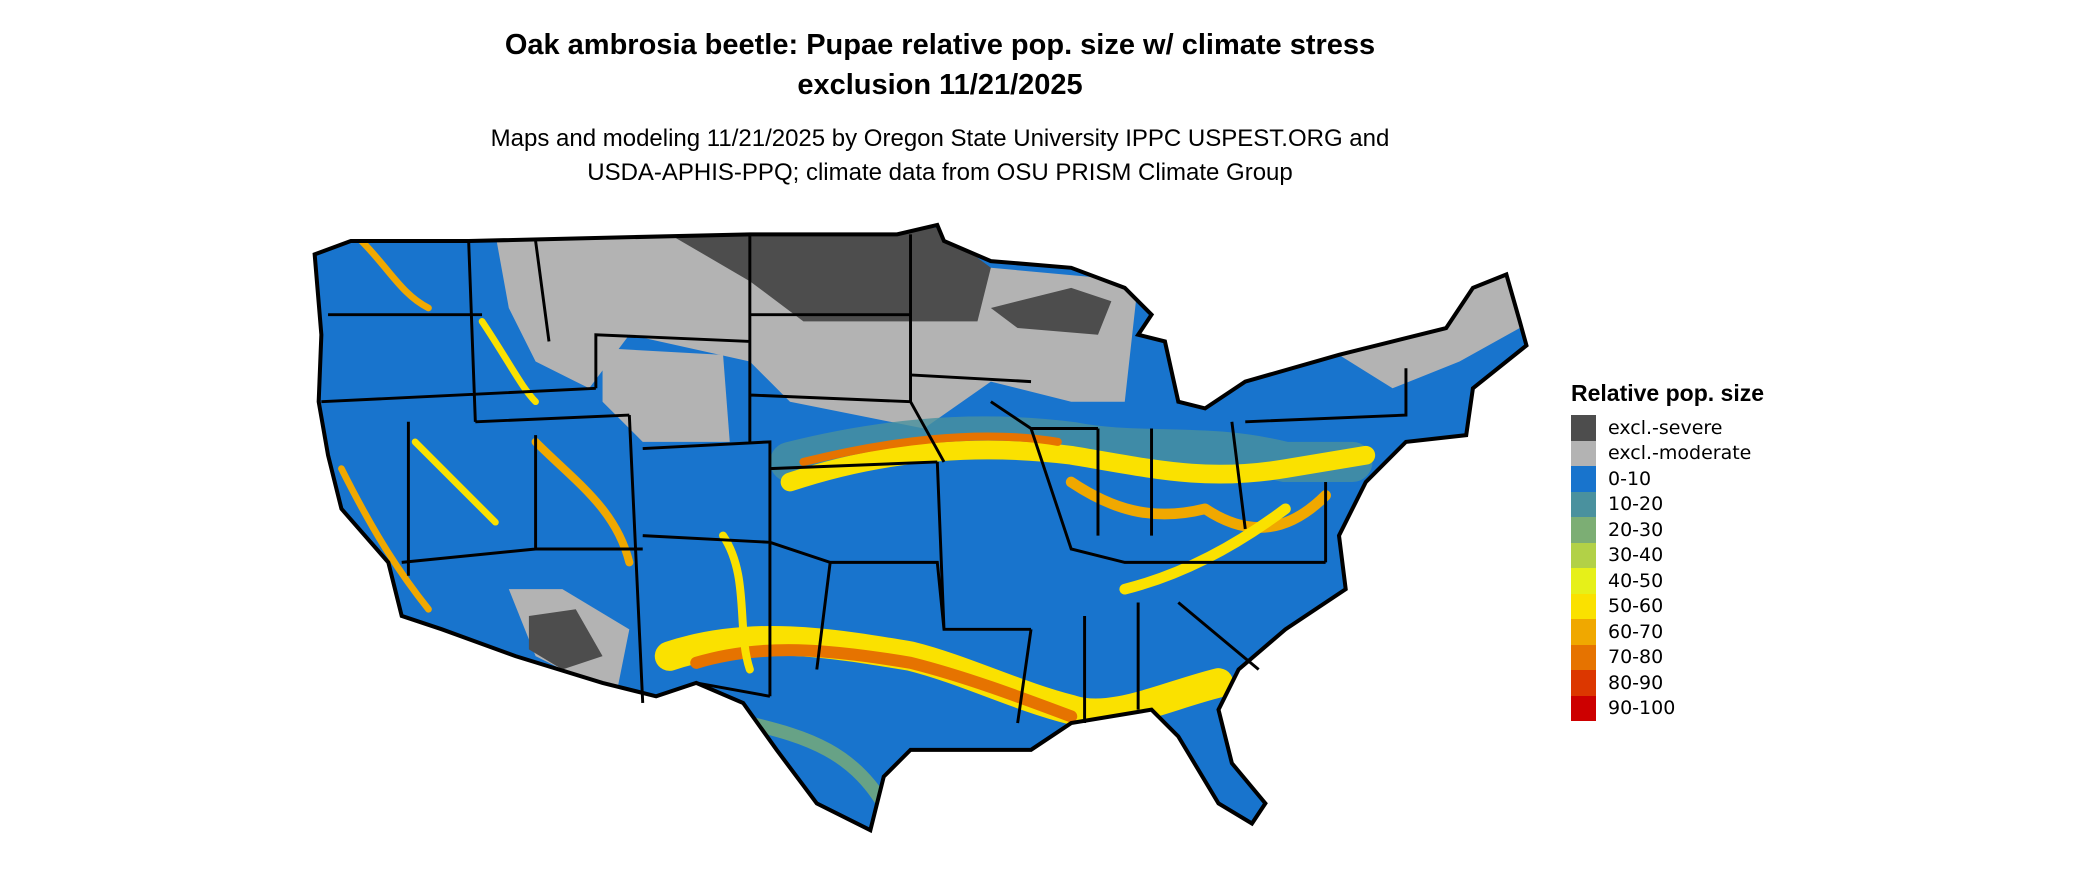 The image size is (2100, 892). I want to click on legend-item: 0-10, so click(1667, 479).